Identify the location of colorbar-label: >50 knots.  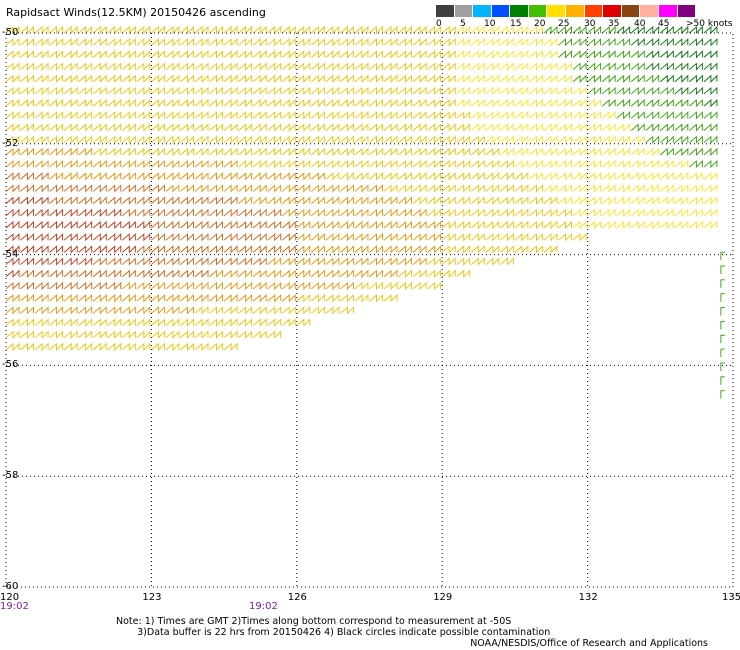
(709, 24).